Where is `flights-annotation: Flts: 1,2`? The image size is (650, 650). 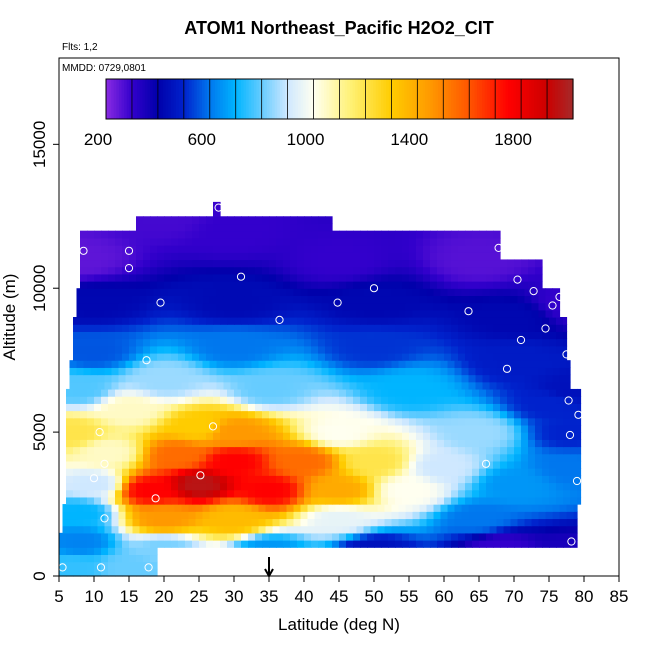
flights-annotation: Flts: 1,2 is located at coordinates (80, 47).